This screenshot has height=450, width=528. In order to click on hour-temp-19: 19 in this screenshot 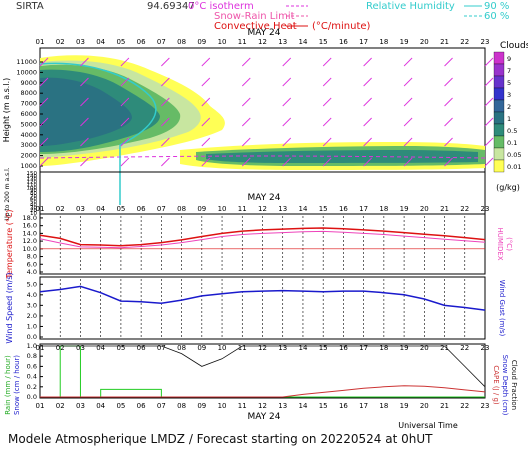, I will do `click(404, 209)`.